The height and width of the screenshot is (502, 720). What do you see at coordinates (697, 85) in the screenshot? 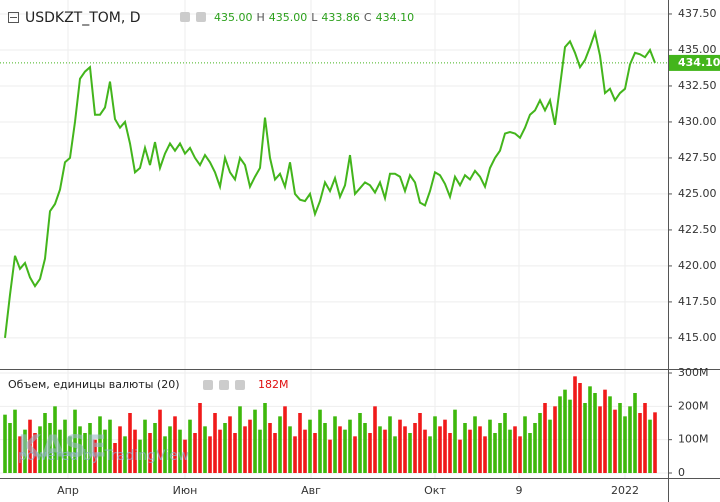
I see `y-tick-label: 432.50` at bounding box center [697, 85].